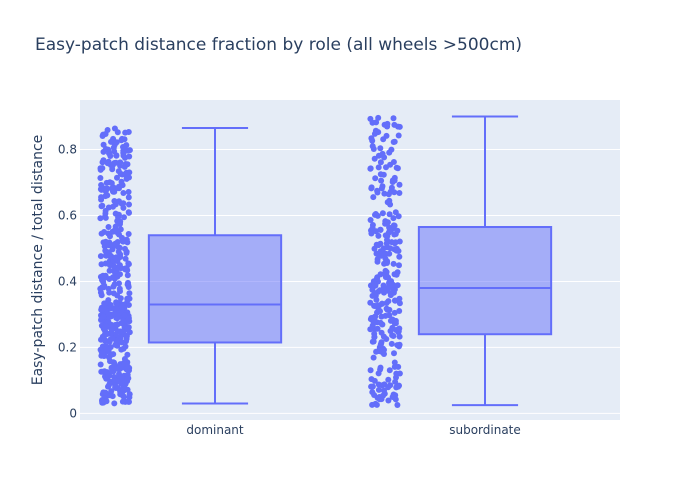 Image resolution: width=700 pixels, height=500 pixels. I want to click on y-axis-title: Easy-patch distance / total distance, so click(38, 260).